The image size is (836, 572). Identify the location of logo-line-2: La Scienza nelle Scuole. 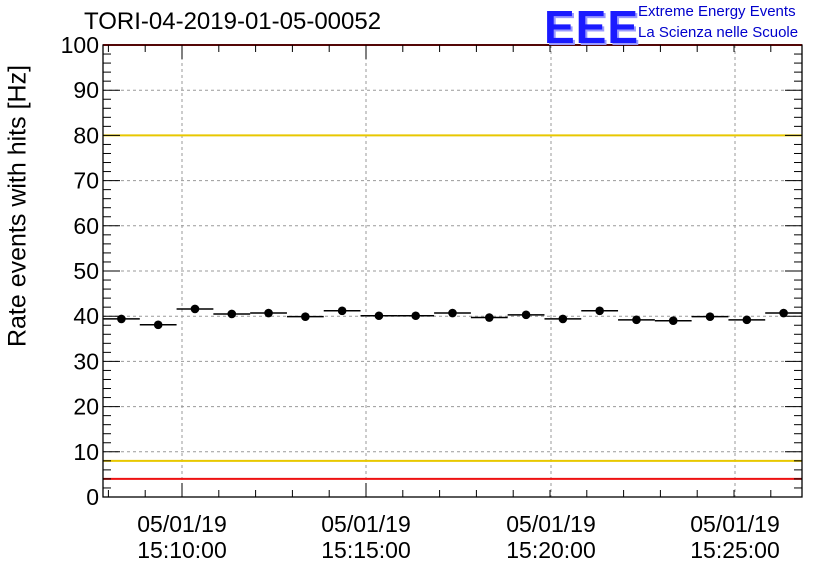
(718, 32).